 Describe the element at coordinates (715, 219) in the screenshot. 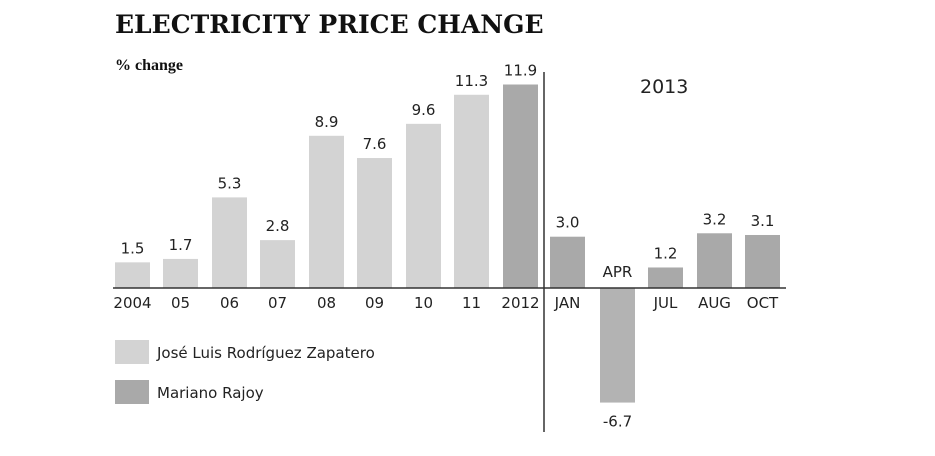

I see `value-label-AUG: 3.2` at that location.